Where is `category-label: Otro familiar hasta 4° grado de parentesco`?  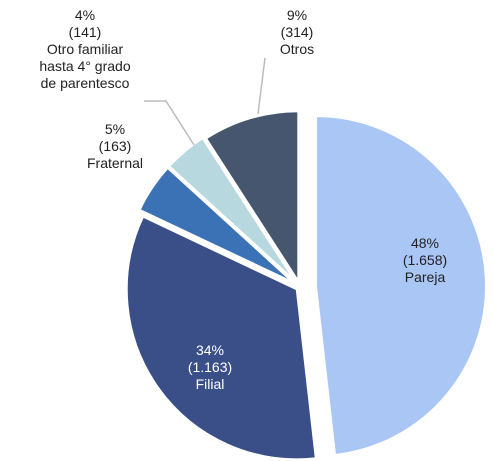
category-label: Otro familiar hasta 4° grado de parentesco is located at coordinates (84, 66).